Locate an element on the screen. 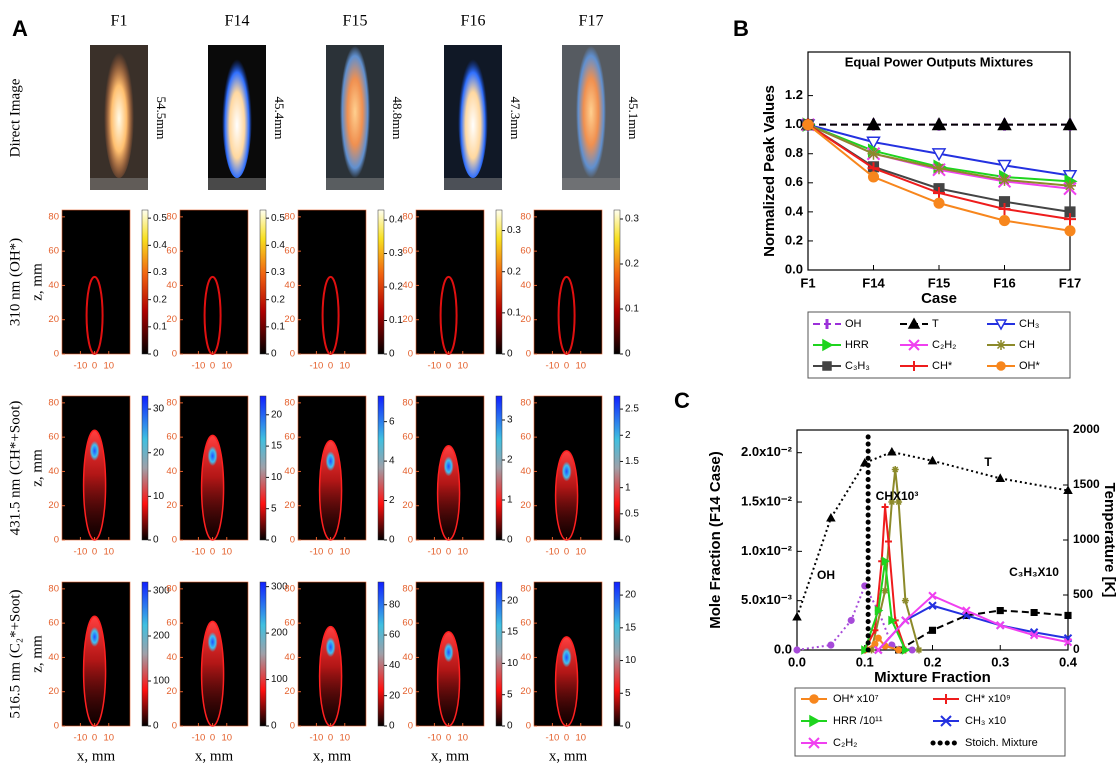 The height and width of the screenshot is (767, 1118). heatmap is located at coordinates (450, 282).